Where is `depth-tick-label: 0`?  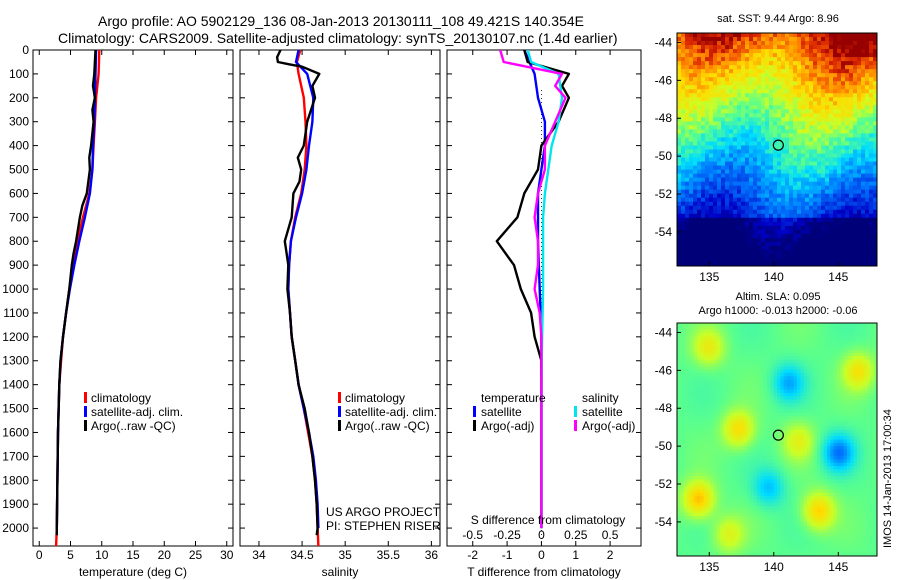 depth-tick-label: 0 is located at coordinates (25, 50).